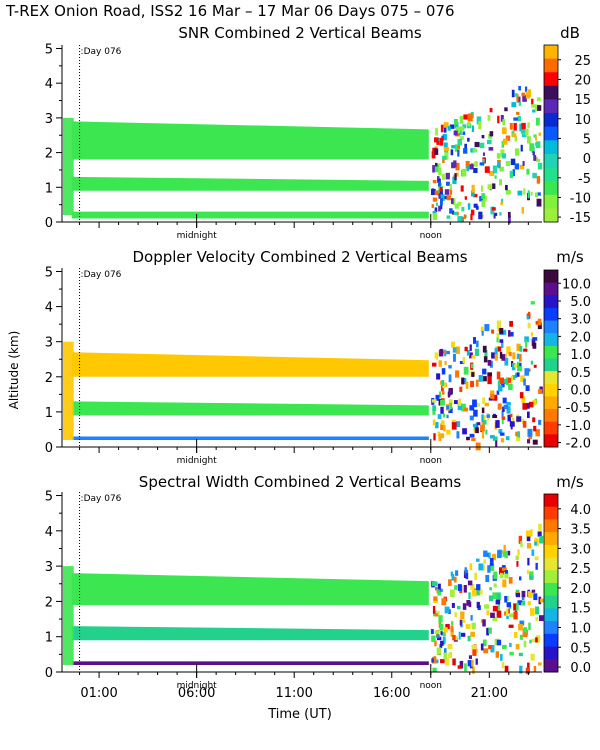 This screenshot has height=750, width=600. I want to click on colorbar-tick-label: 25, so click(582, 61).